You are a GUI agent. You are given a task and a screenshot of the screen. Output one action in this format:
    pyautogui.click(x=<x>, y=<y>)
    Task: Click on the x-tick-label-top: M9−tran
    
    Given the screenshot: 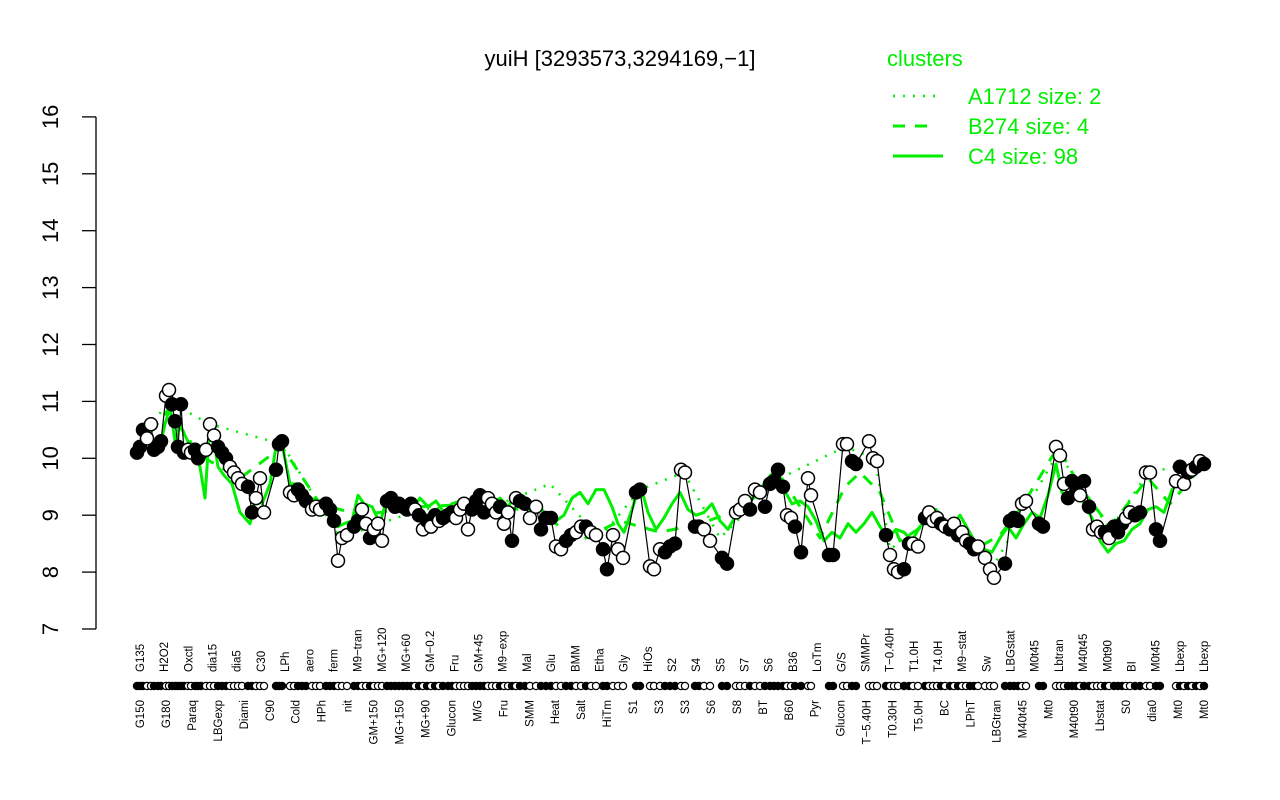 What is the action you would take?
    pyautogui.click(x=359, y=650)
    